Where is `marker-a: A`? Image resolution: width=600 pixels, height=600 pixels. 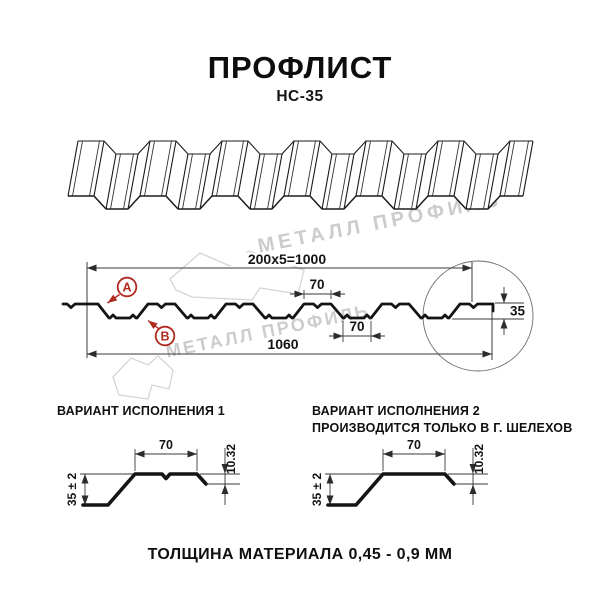
marker-a: A is located at coordinates (122, 290).